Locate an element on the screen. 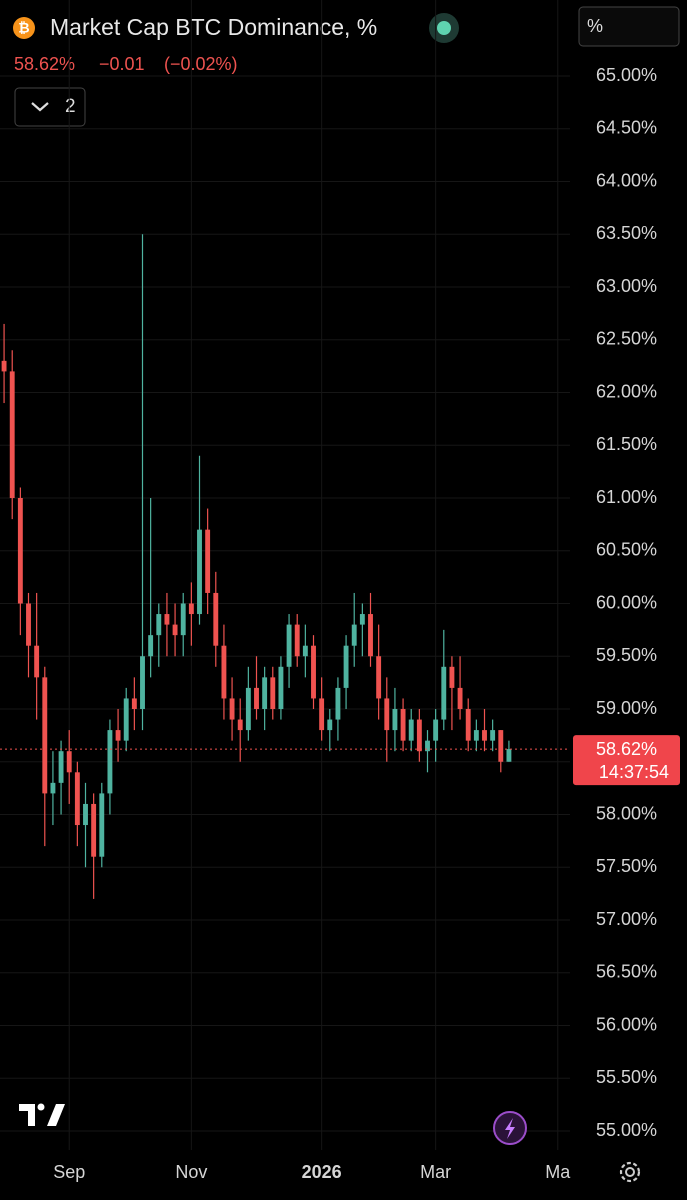 The width and height of the screenshot is (687, 1200). x-tick-label: 2026 is located at coordinates (322, 1172).